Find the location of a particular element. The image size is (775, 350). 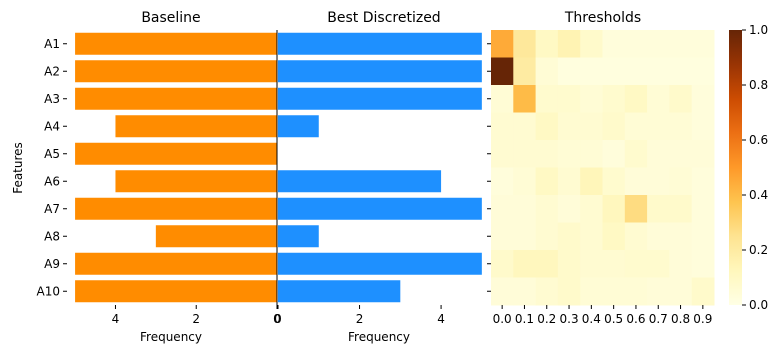

heat-cell-A4-0.8 is located at coordinates (681, 126).